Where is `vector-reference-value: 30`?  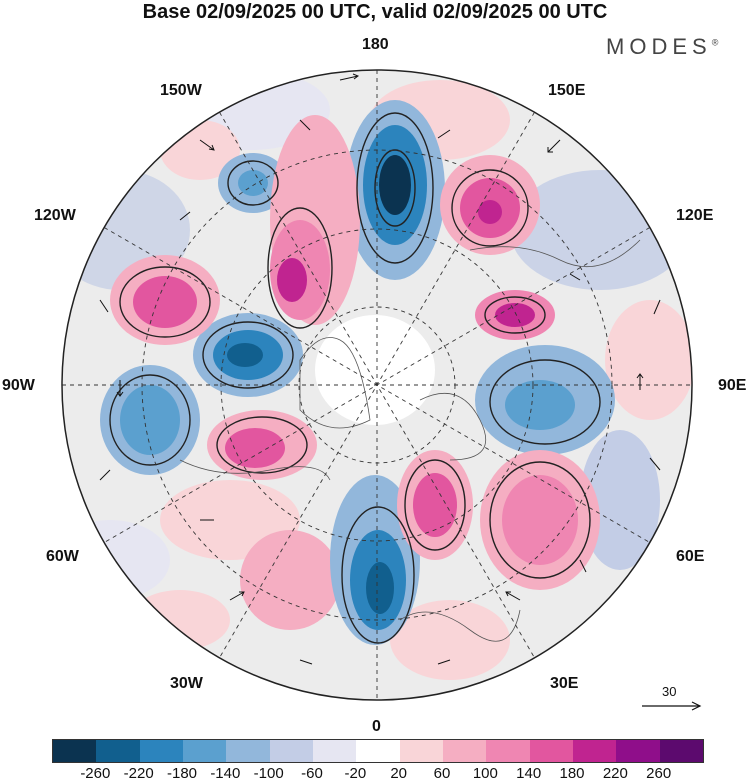
vector-reference-value: 30 is located at coordinates (669, 691).